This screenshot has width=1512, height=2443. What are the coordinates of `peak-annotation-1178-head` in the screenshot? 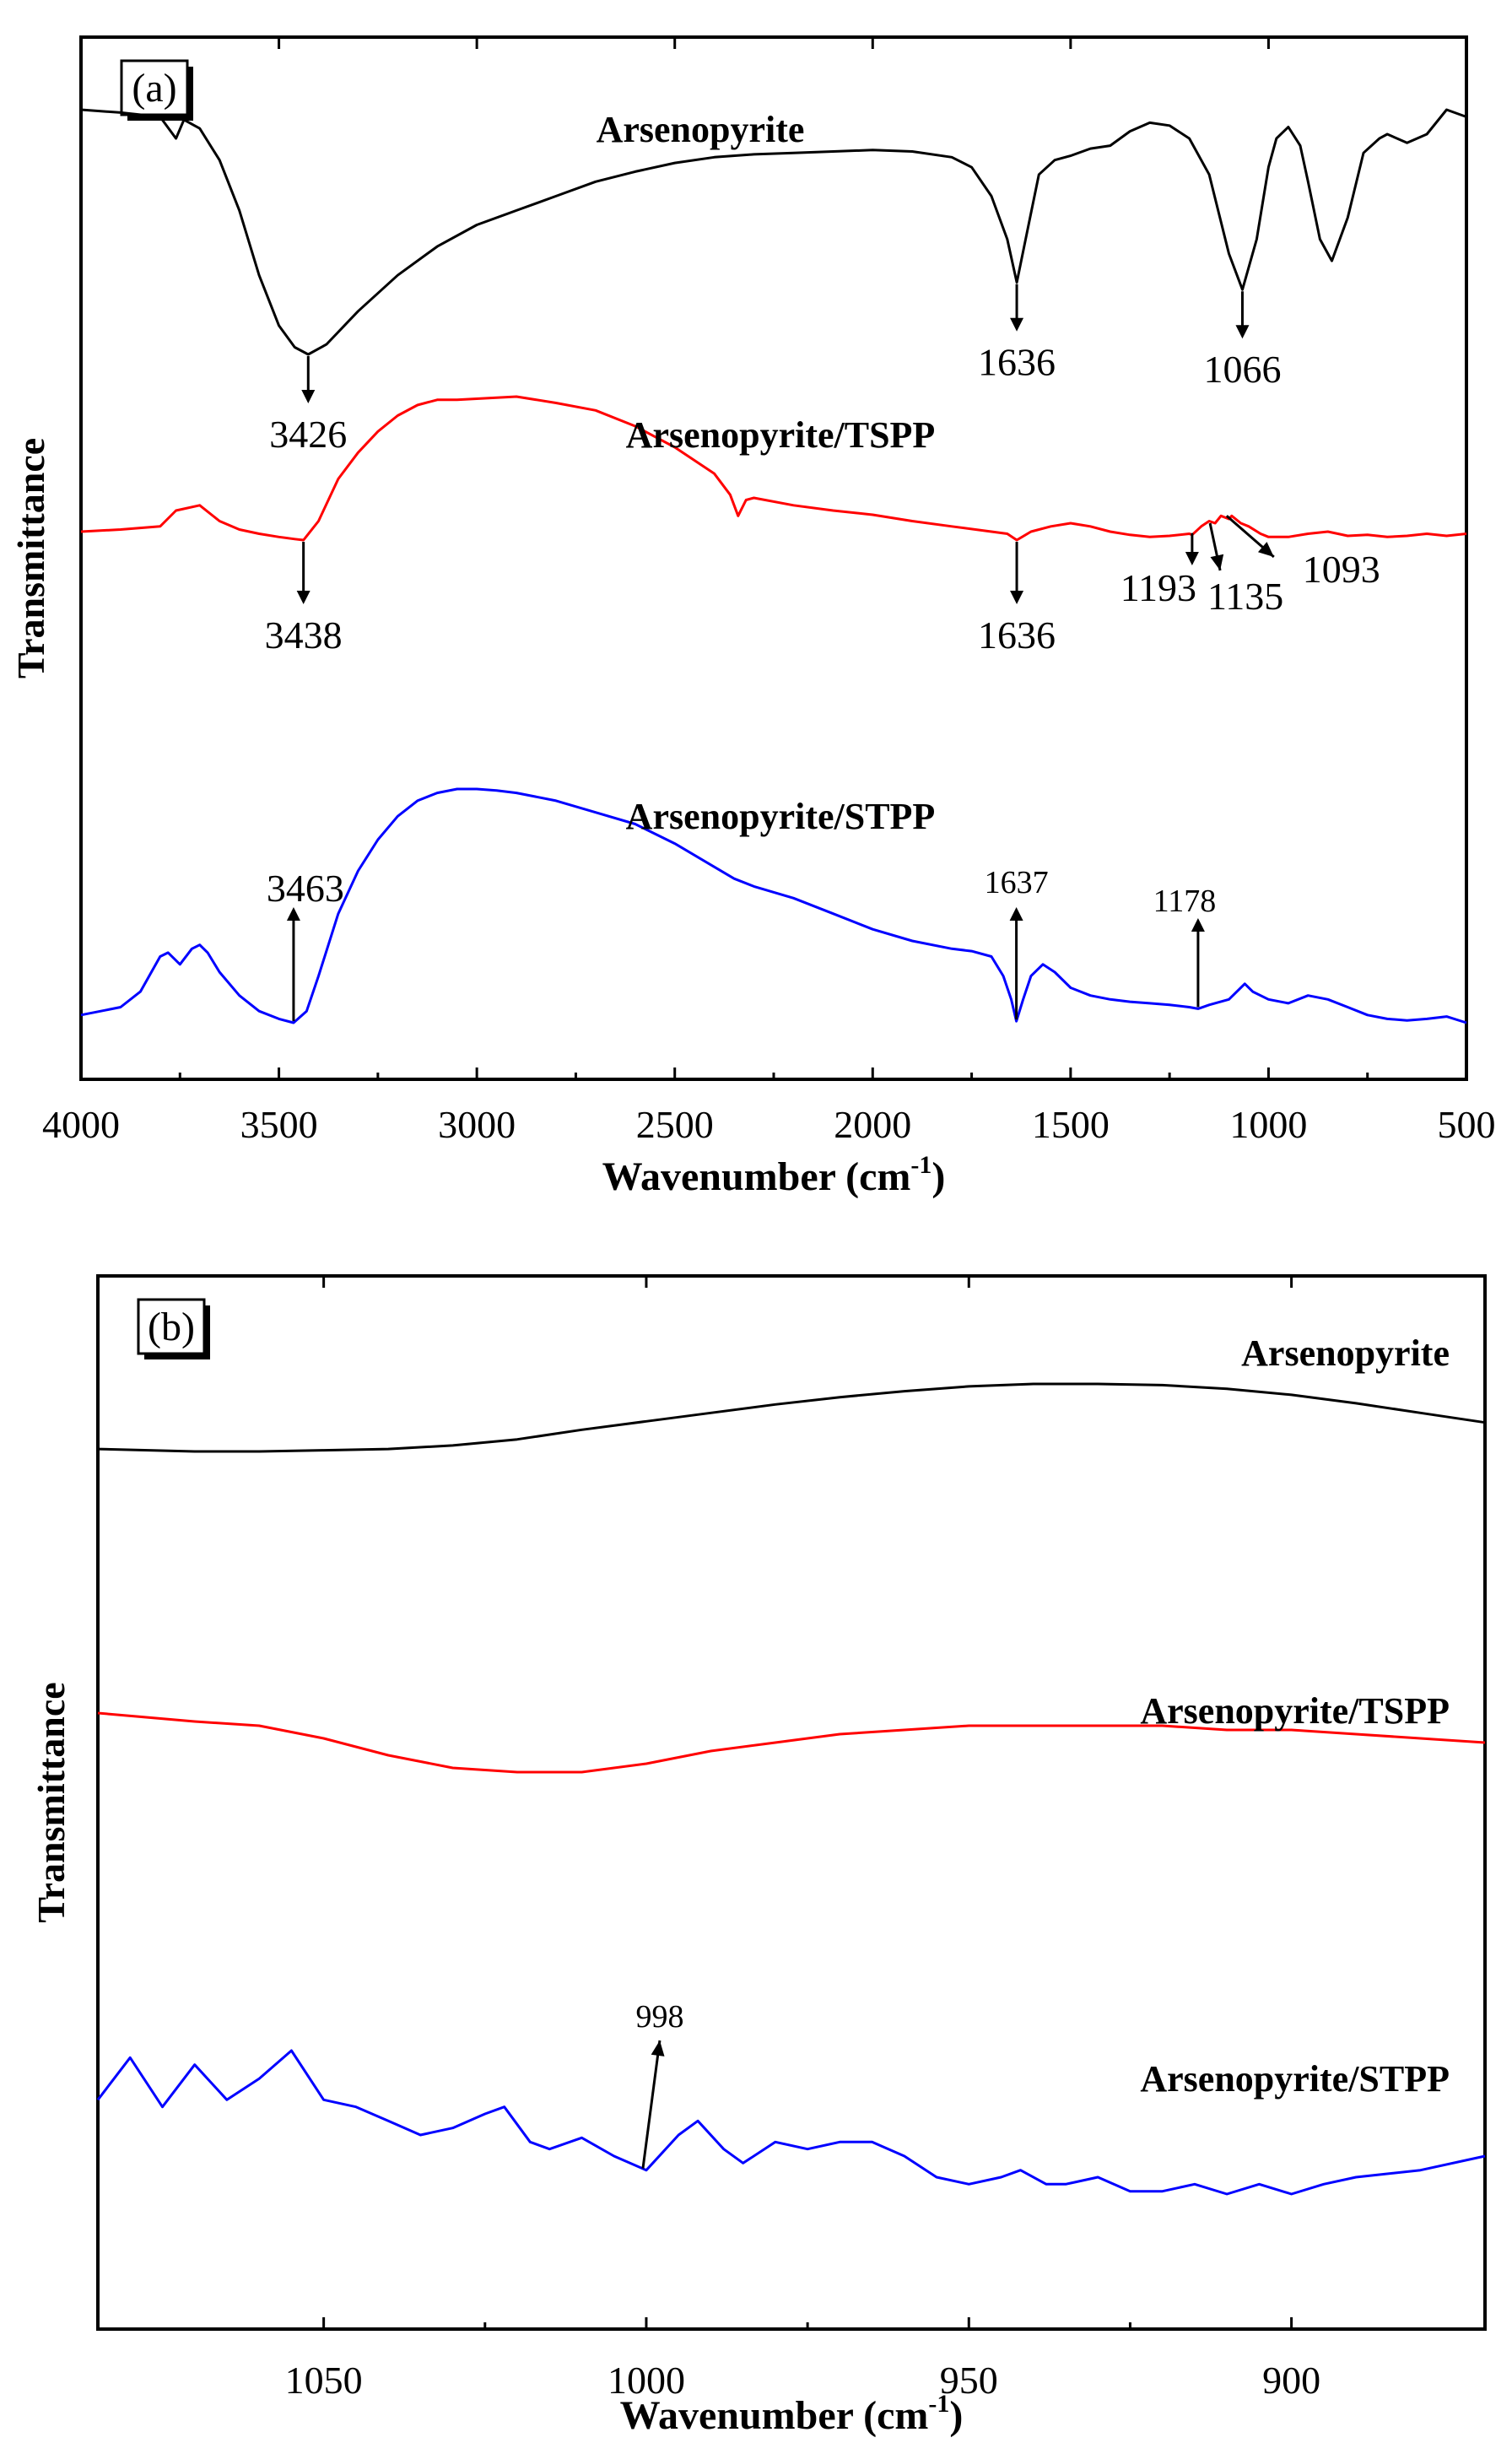 It's located at (1198, 925).